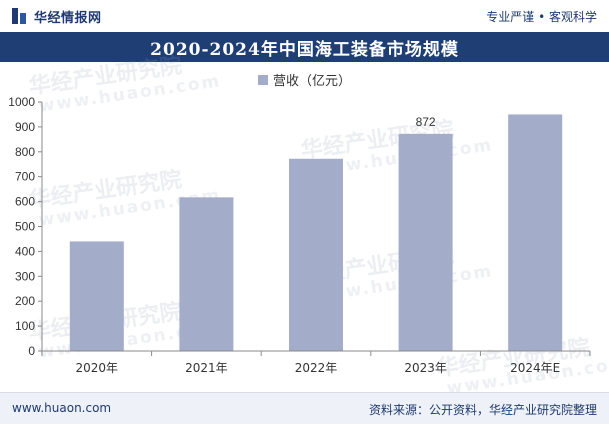  I want to click on y-tick-label: 700, so click(25, 177).